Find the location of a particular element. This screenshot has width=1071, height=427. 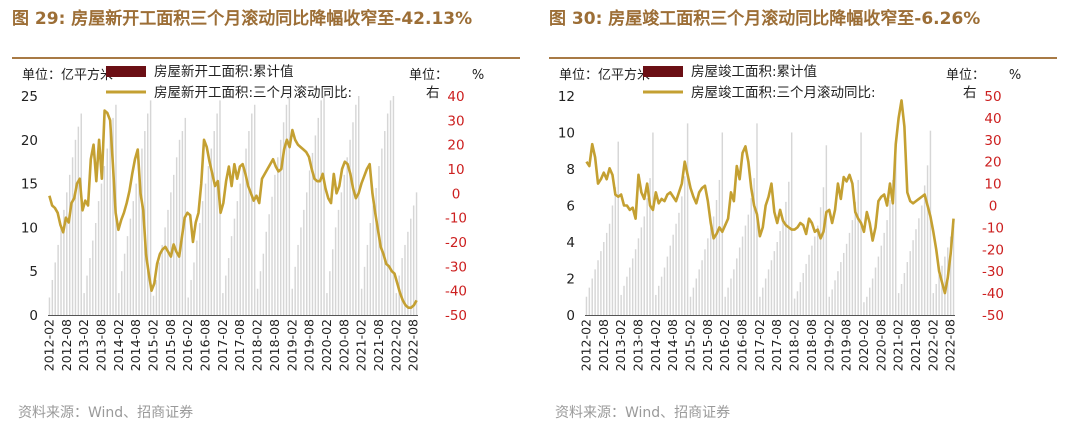

legend-label-bar: 房屋竣工面积:累计值 is located at coordinates (754, 72).